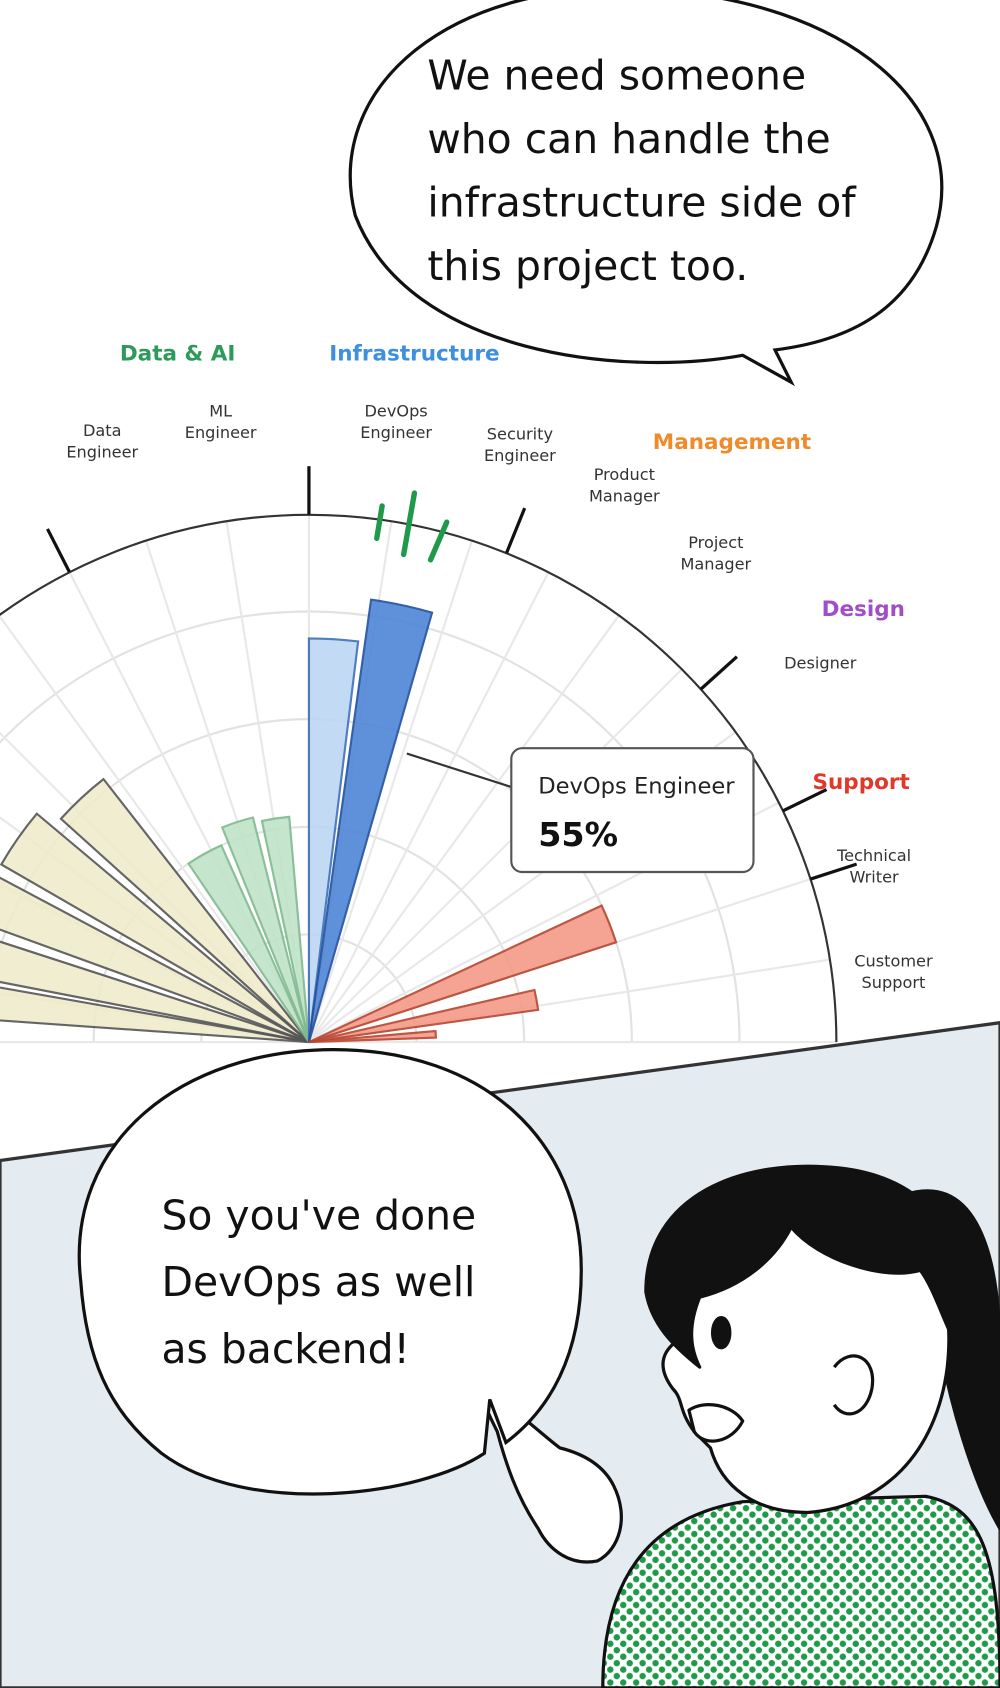 This screenshot has height=1688, width=1000. What do you see at coordinates (178, 354) in the screenshot?
I see `group-label: Data & AI` at bounding box center [178, 354].